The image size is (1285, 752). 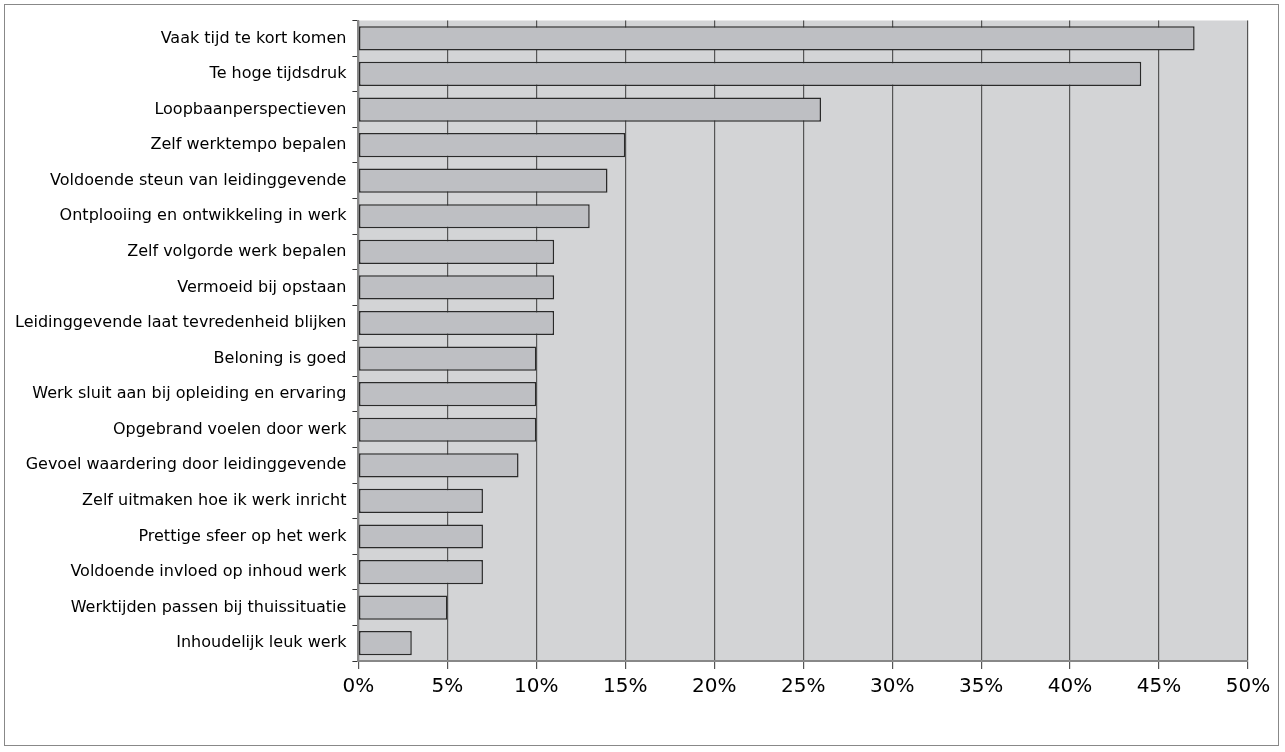 I want to click on y-tick-label: Leidinggevende laat tevredenheid blijken, so click(x=180, y=322).